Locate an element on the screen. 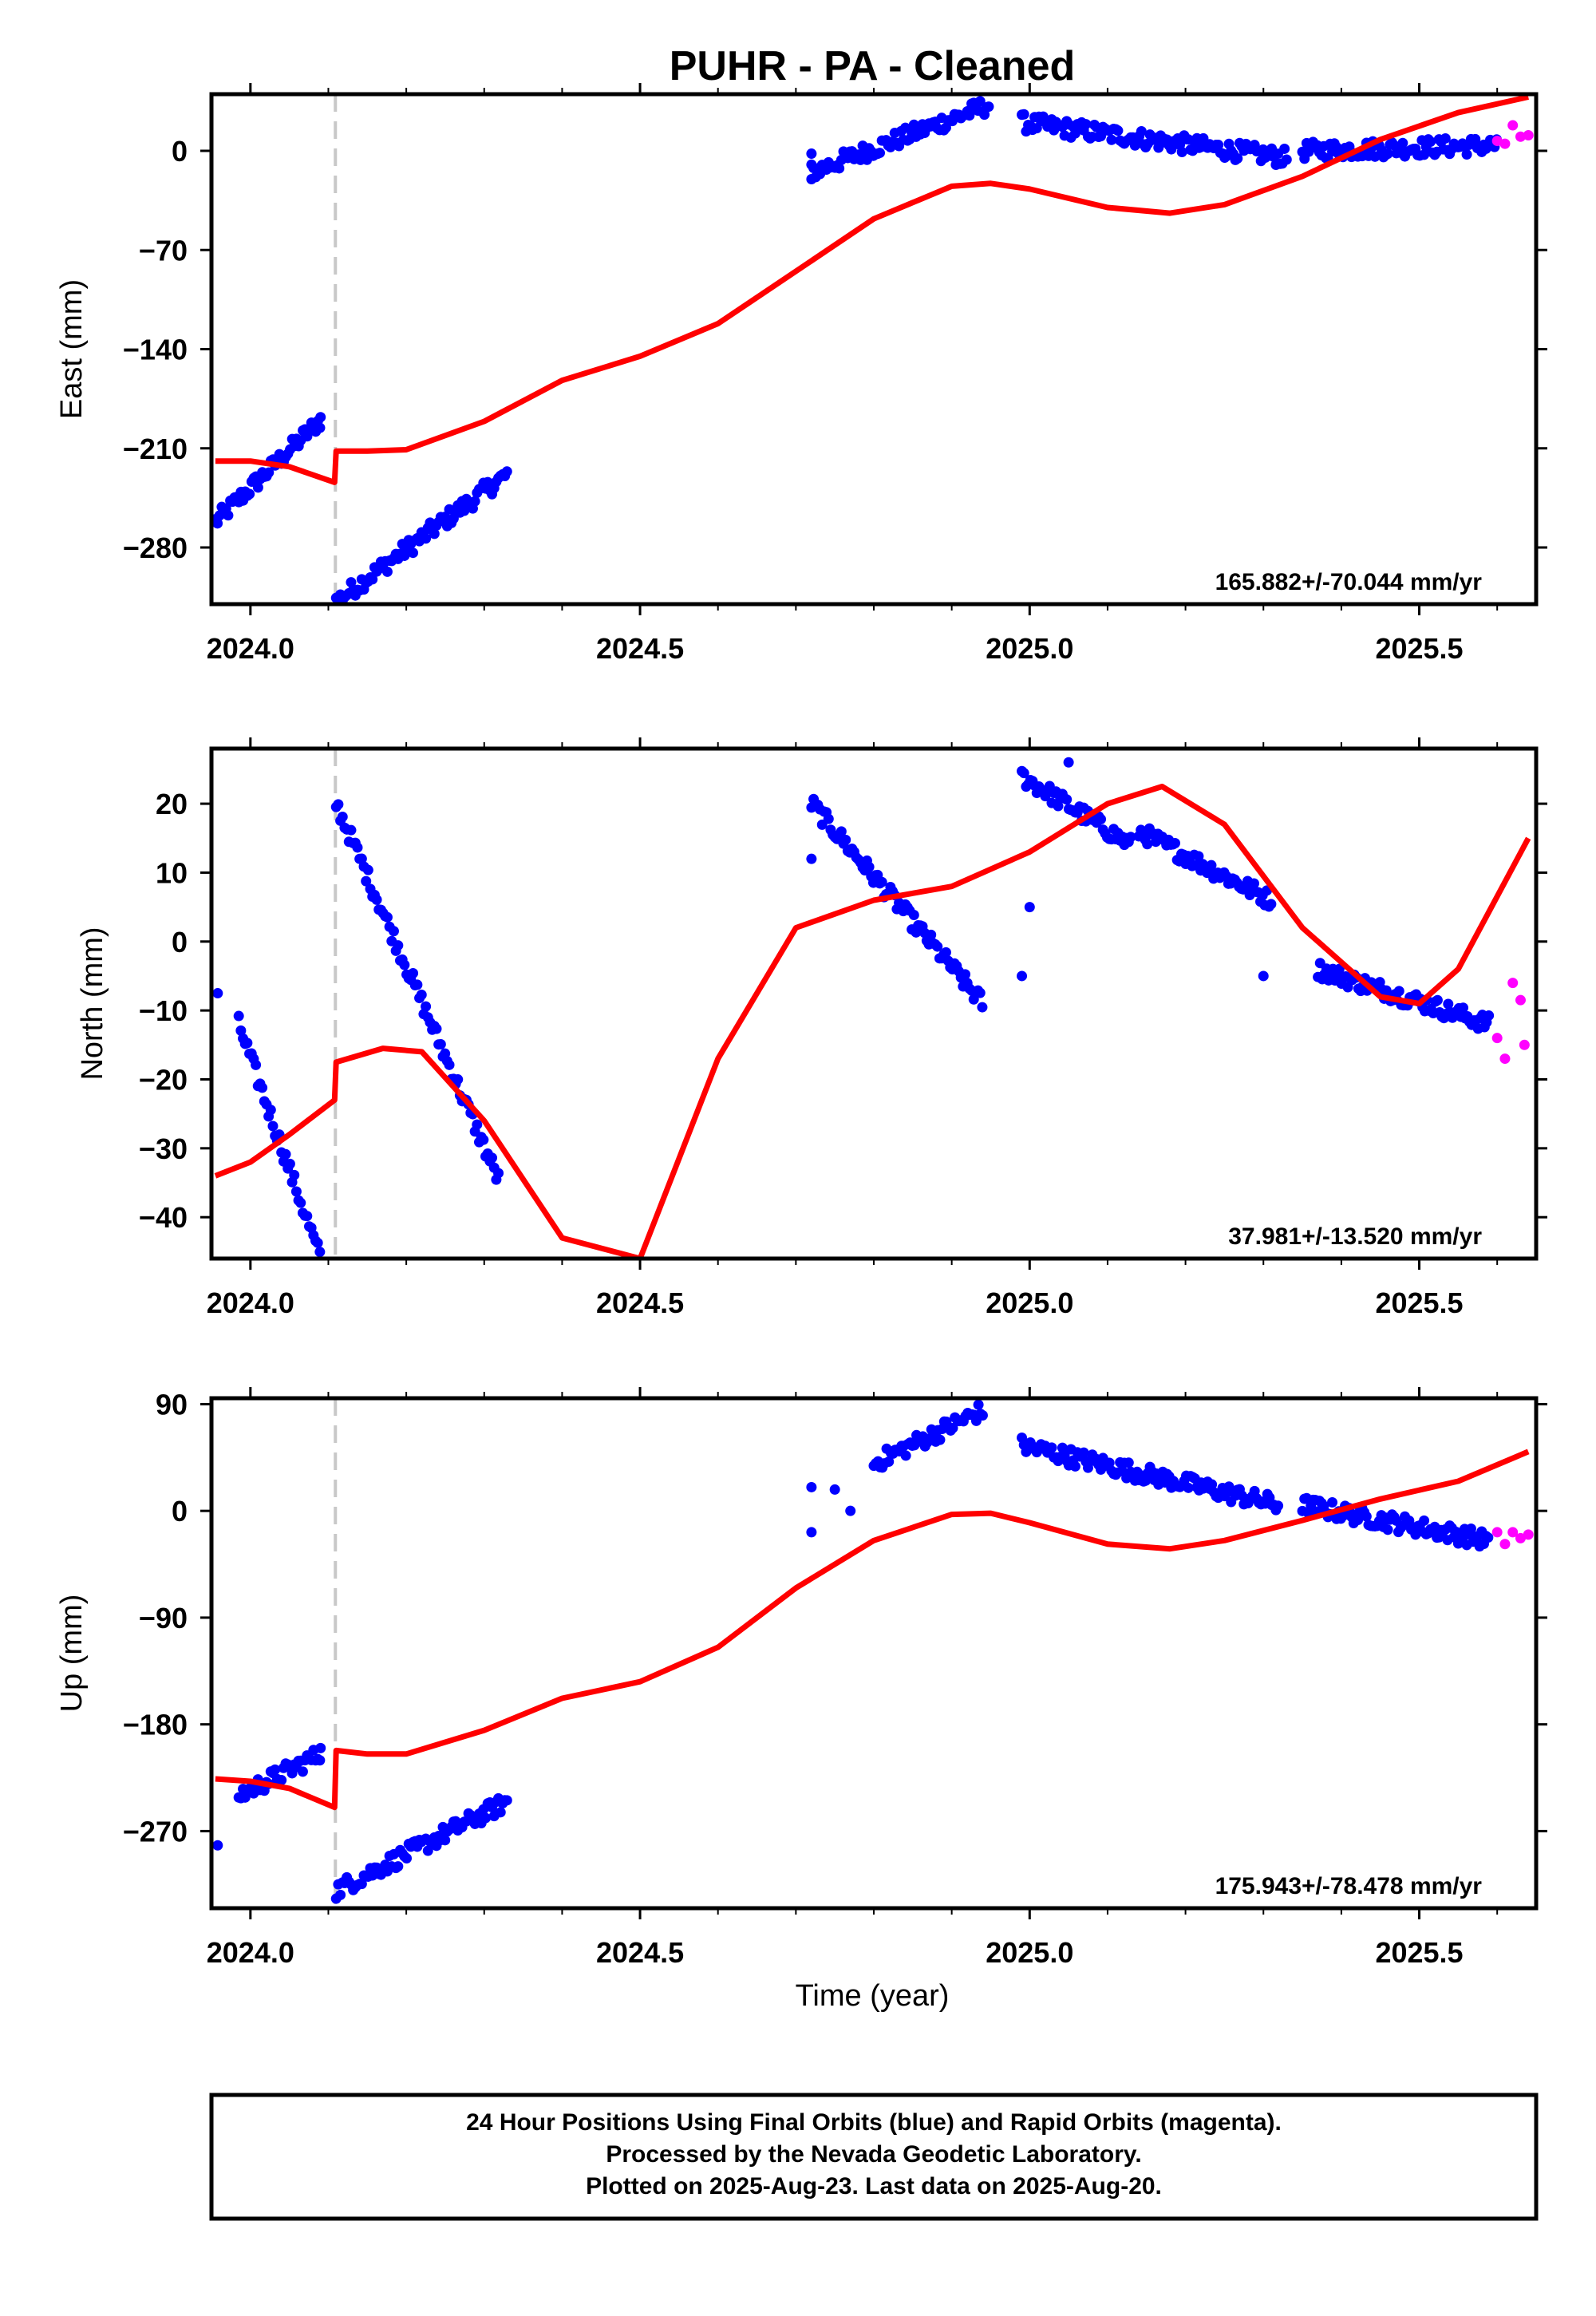 The image size is (1596, 2316). x-tick-label: 2024.0 is located at coordinates (251, 1302).